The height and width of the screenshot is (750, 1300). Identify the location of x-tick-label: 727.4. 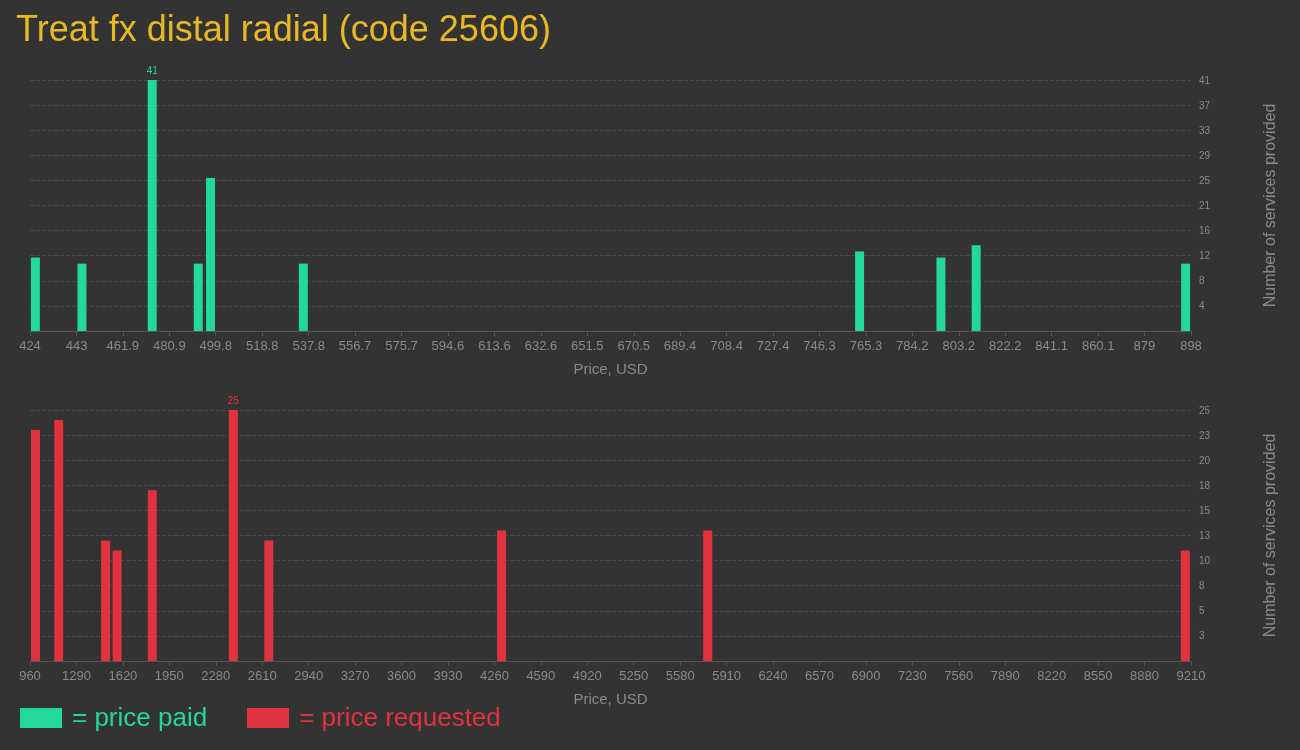
(773, 345).